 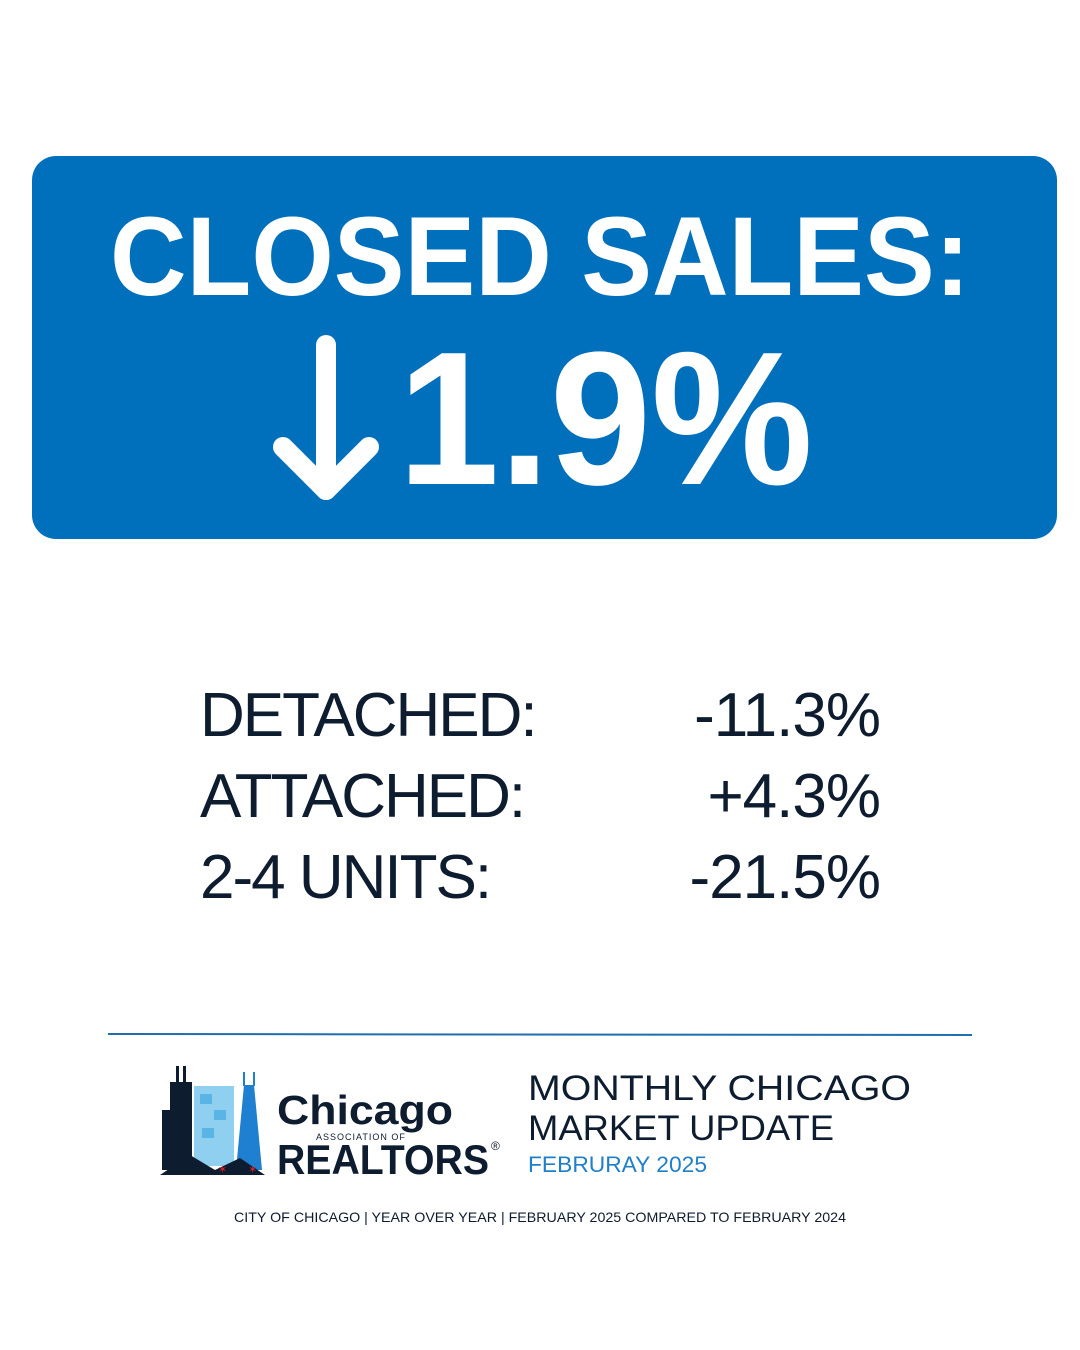 I want to click on update-line1: MONTHLY CHICAGO, so click(x=719, y=1088).